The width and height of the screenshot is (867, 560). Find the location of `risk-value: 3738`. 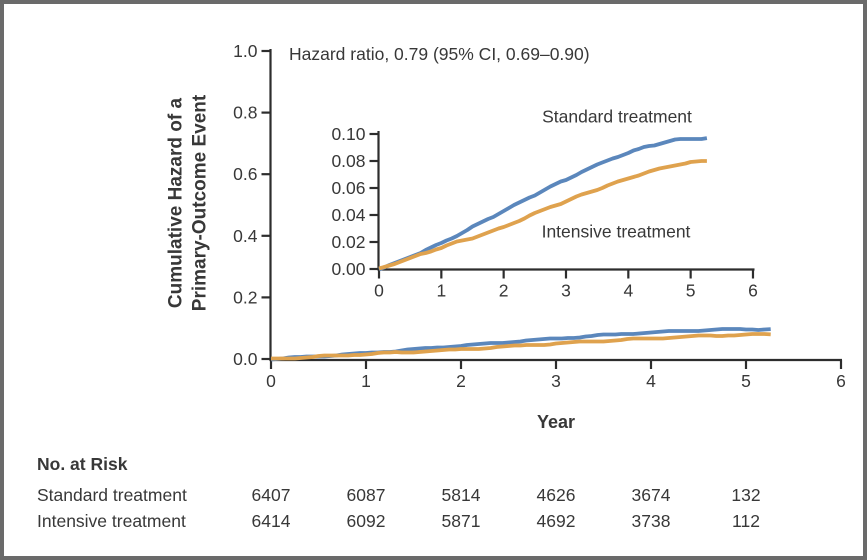

risk-value: 3738 is located at coordinates (651, 521).